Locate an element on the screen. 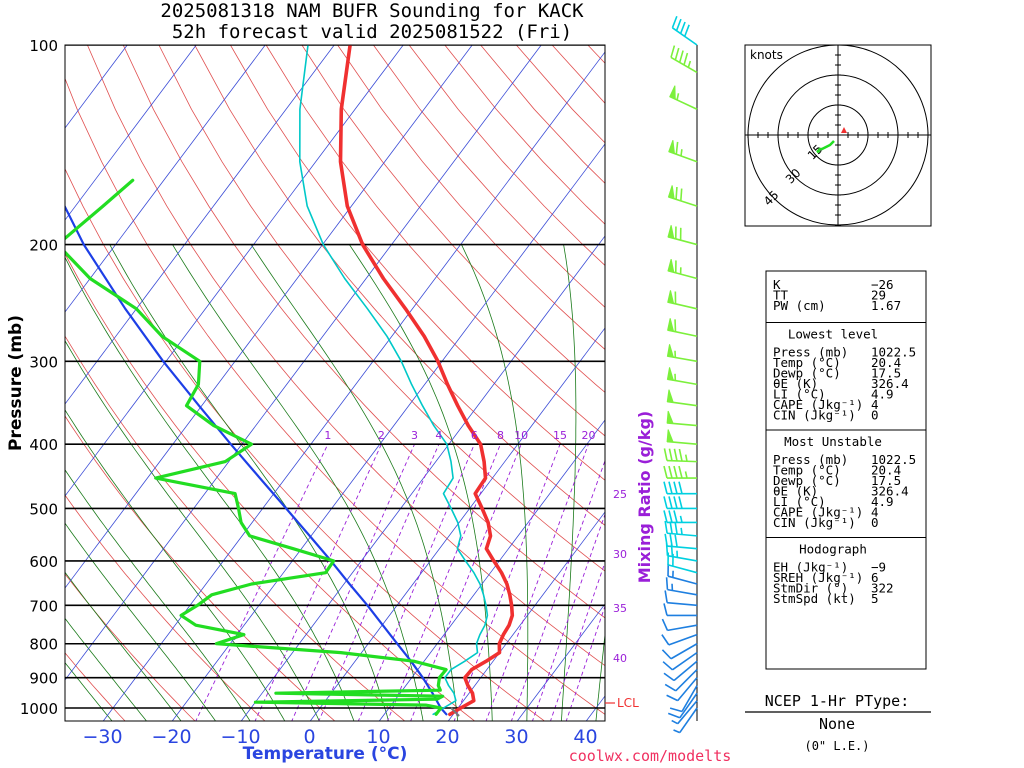 This screenshot has width=1024, height=768. chart-title-line2: 52h forecast valid 2025081522 (Fri) is located at coordinates (372, 32).